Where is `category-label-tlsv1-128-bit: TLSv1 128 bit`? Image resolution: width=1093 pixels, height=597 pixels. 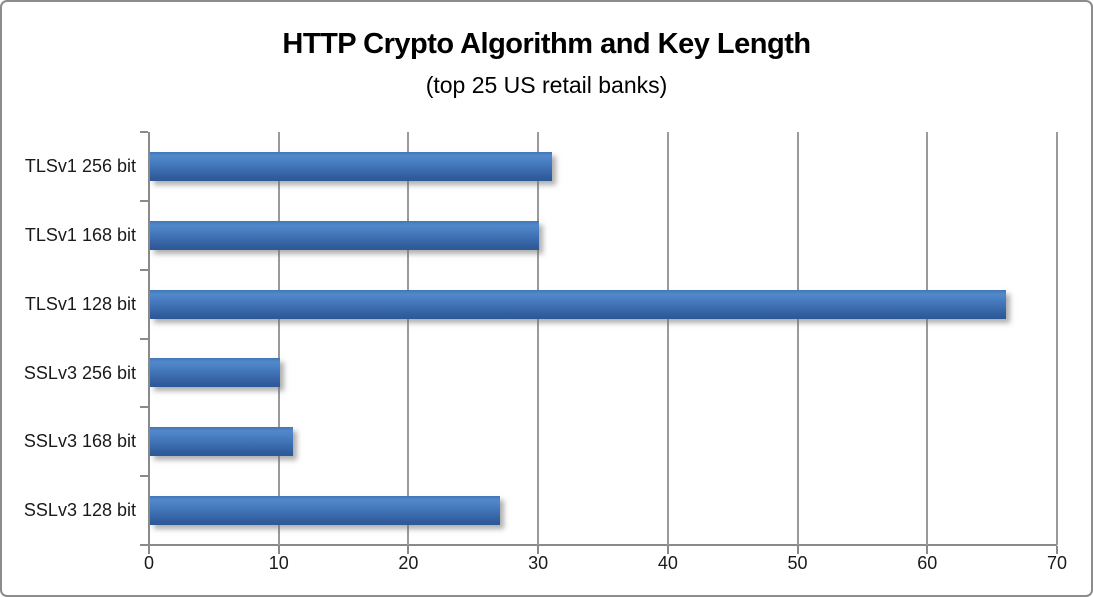 category-label-tlsv1-128-bit: TLSv1 128 bit is located at coordinates (80, 303).